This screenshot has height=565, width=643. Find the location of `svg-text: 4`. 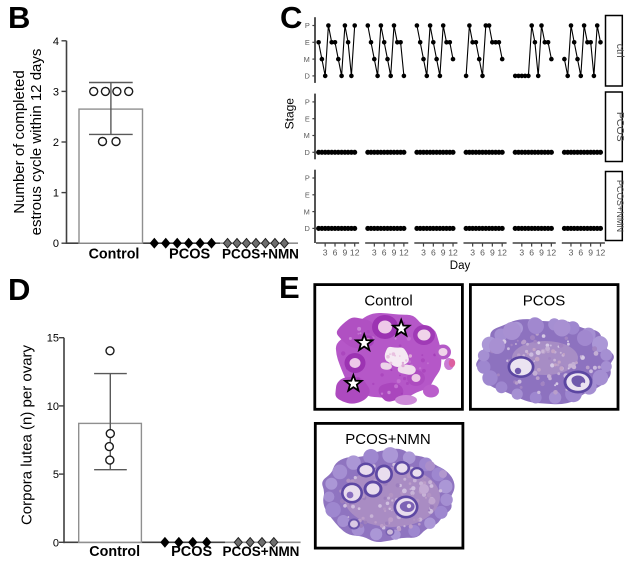

svg-text: 4 is located at coordinates (56, 42).